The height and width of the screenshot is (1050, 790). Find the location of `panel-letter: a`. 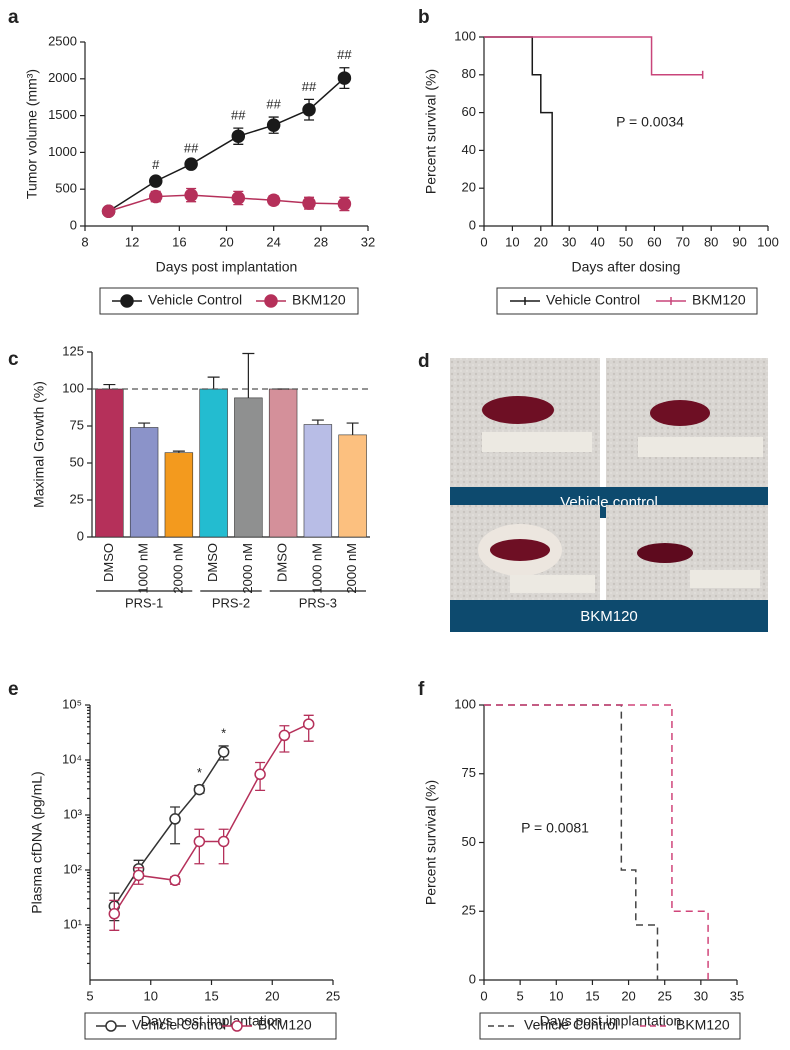

panel-letter: a is located at coordinates (13, 17).